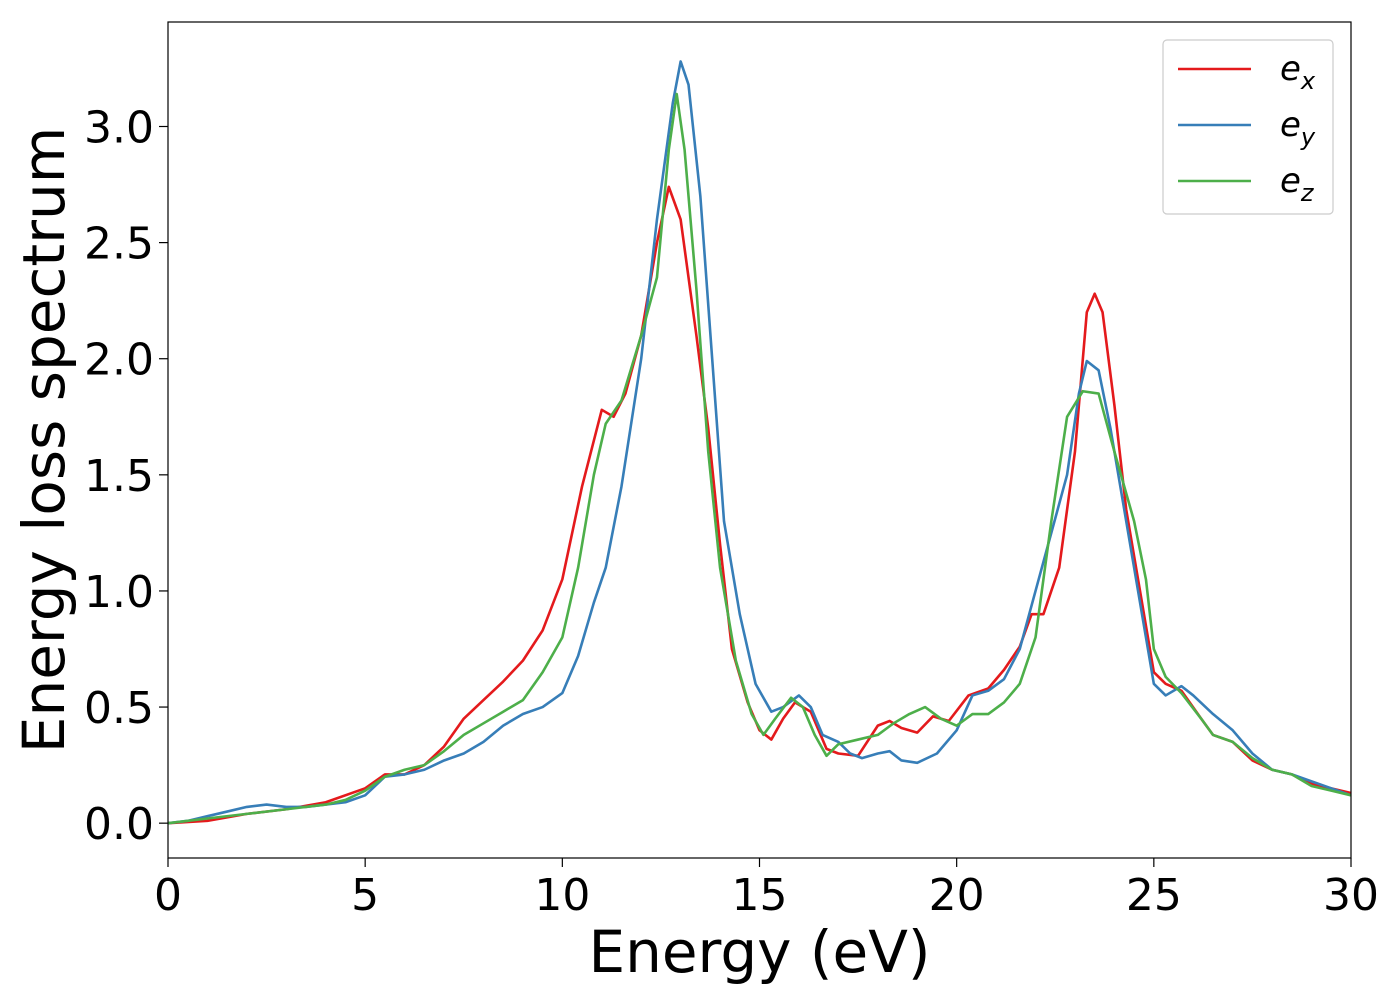  I want to click on y-tick-label: 1.0, so click(119, 592).